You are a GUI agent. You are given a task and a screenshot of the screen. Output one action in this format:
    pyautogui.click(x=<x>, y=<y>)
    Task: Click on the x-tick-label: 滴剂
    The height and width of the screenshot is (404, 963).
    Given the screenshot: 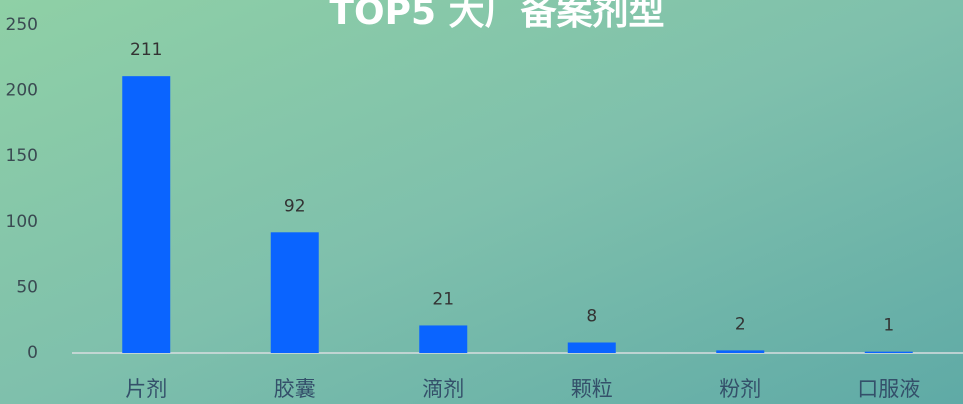 What is the action you would take?
    pyautogui.click(x=443, y=389)
    